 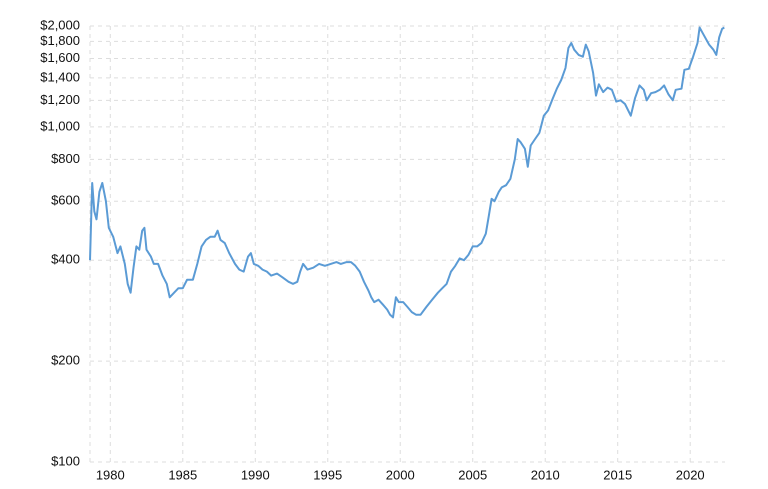 I want to click on y-tick-label: $1,600, so click(x=60, y=57).